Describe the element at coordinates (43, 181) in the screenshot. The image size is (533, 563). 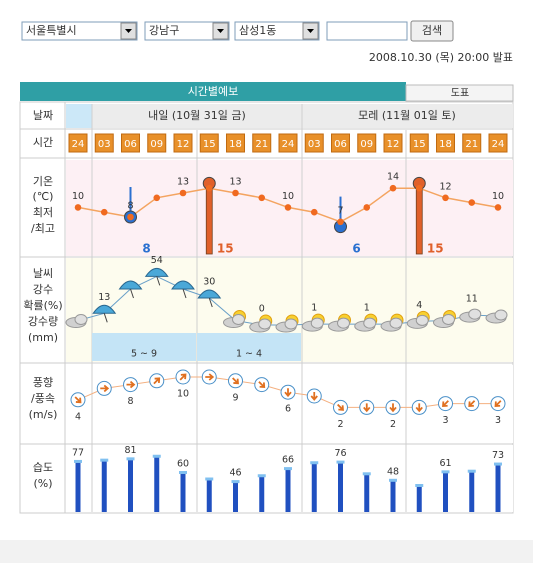
I see `row-label: 기온` at that location.